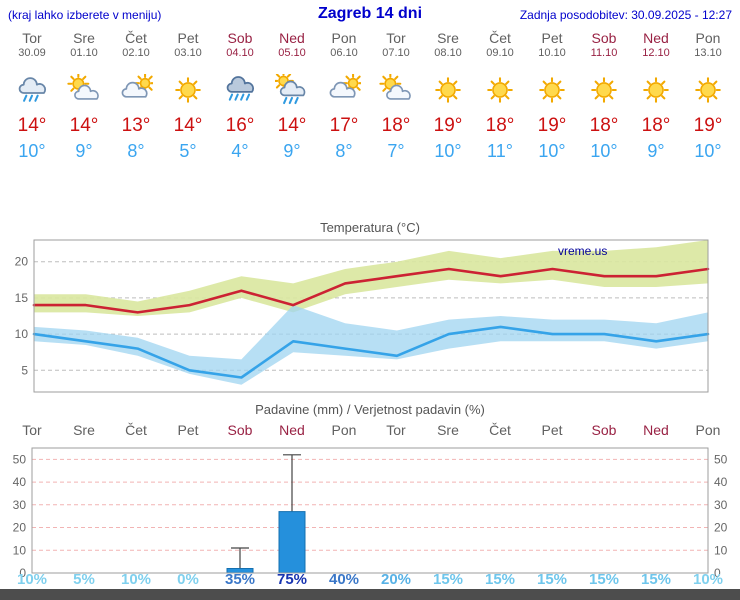 Image resolution: width=740 pixels, height=600 pixels. I want to click on sun-rain-icon, so click(290, 89).